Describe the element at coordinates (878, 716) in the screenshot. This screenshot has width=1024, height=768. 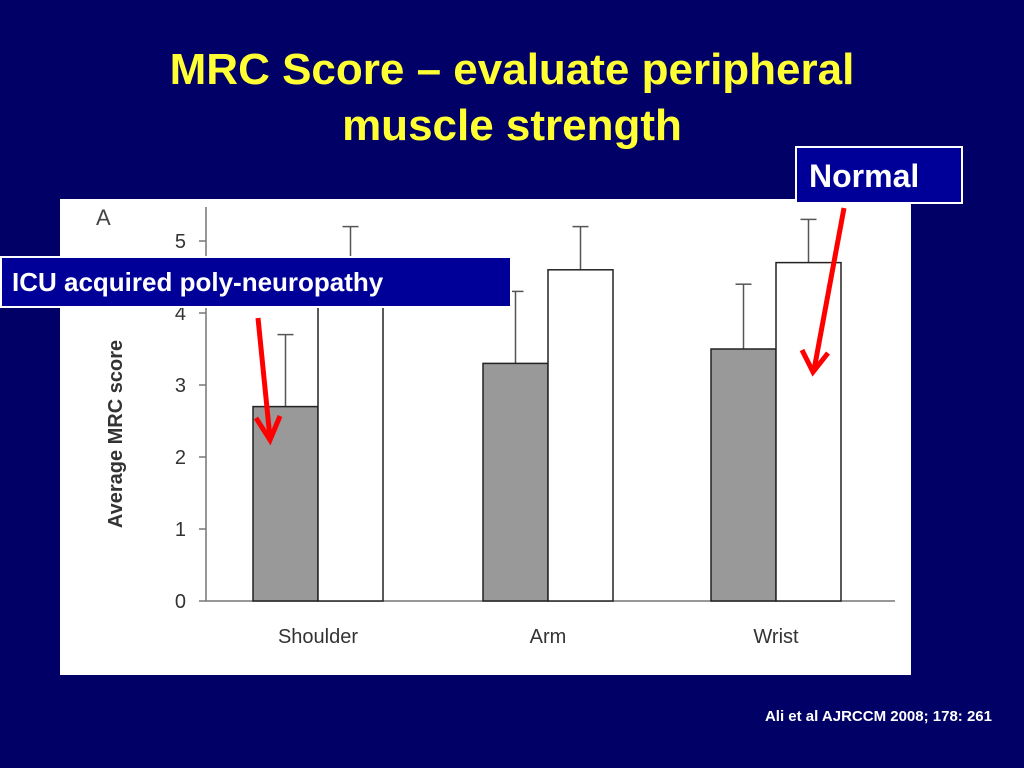
I see `citation: Ali et al AJRCCM 2008; 178: 261` at that location.